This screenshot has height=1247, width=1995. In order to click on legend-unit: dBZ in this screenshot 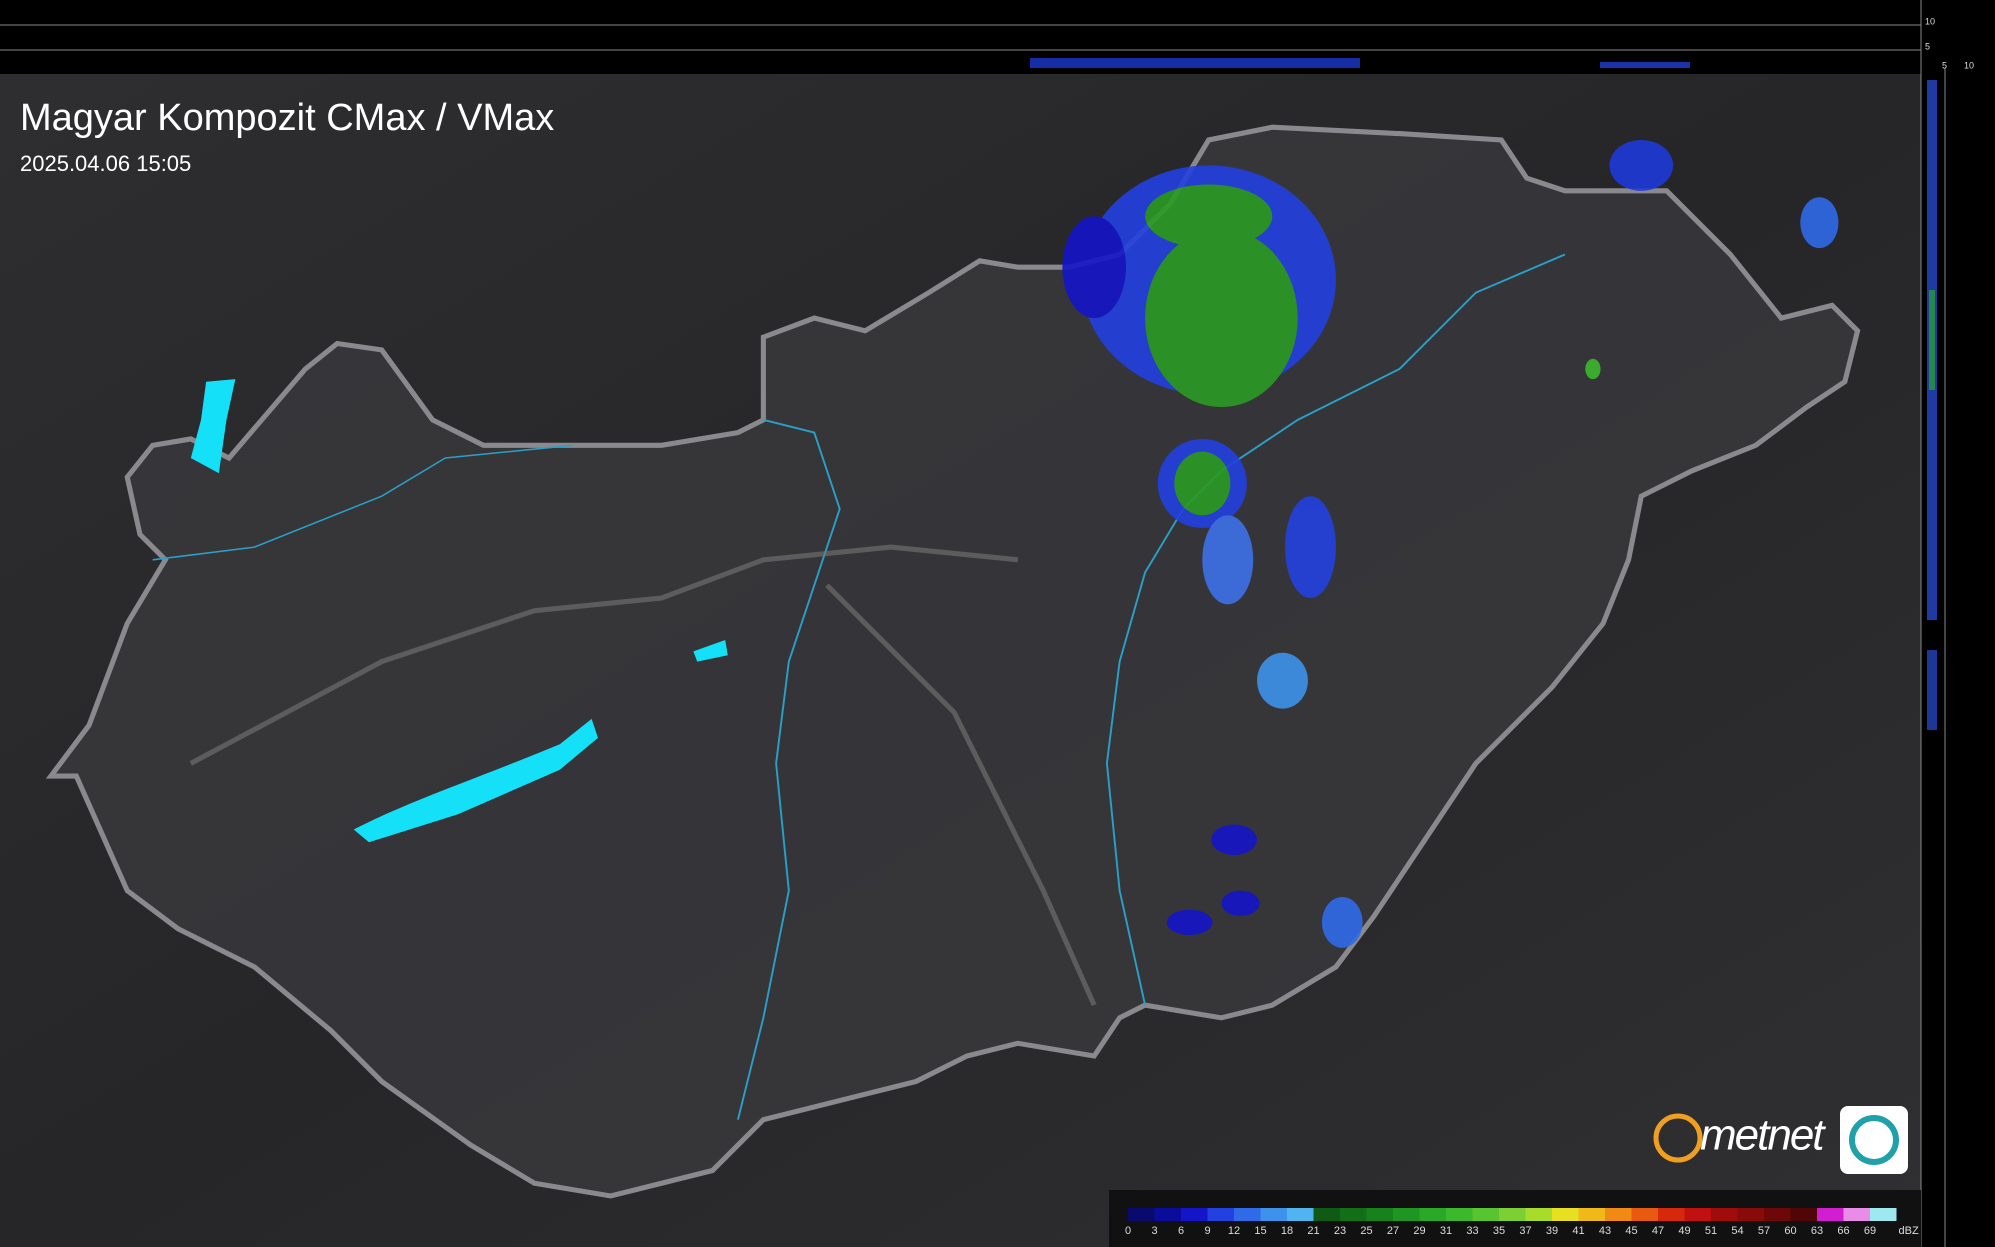, I will do `click(1909, 1231)`.